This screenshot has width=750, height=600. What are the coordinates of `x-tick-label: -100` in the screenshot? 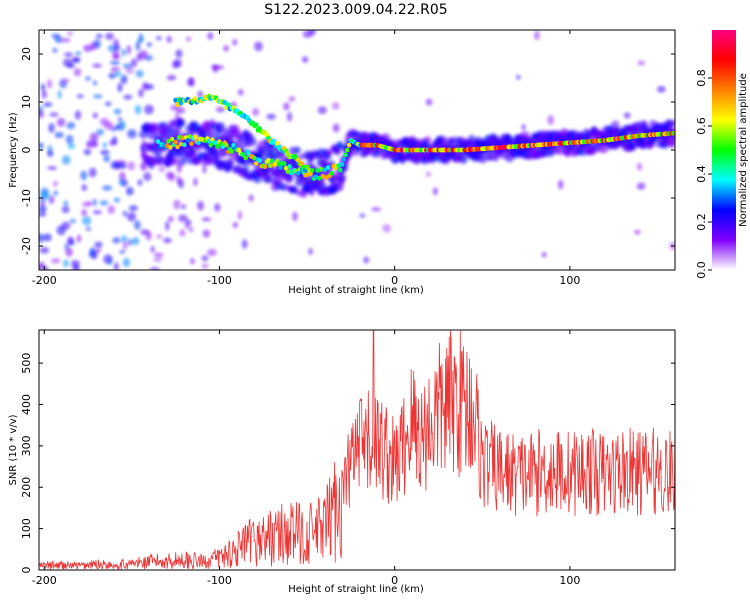 It's located at (219, 580).